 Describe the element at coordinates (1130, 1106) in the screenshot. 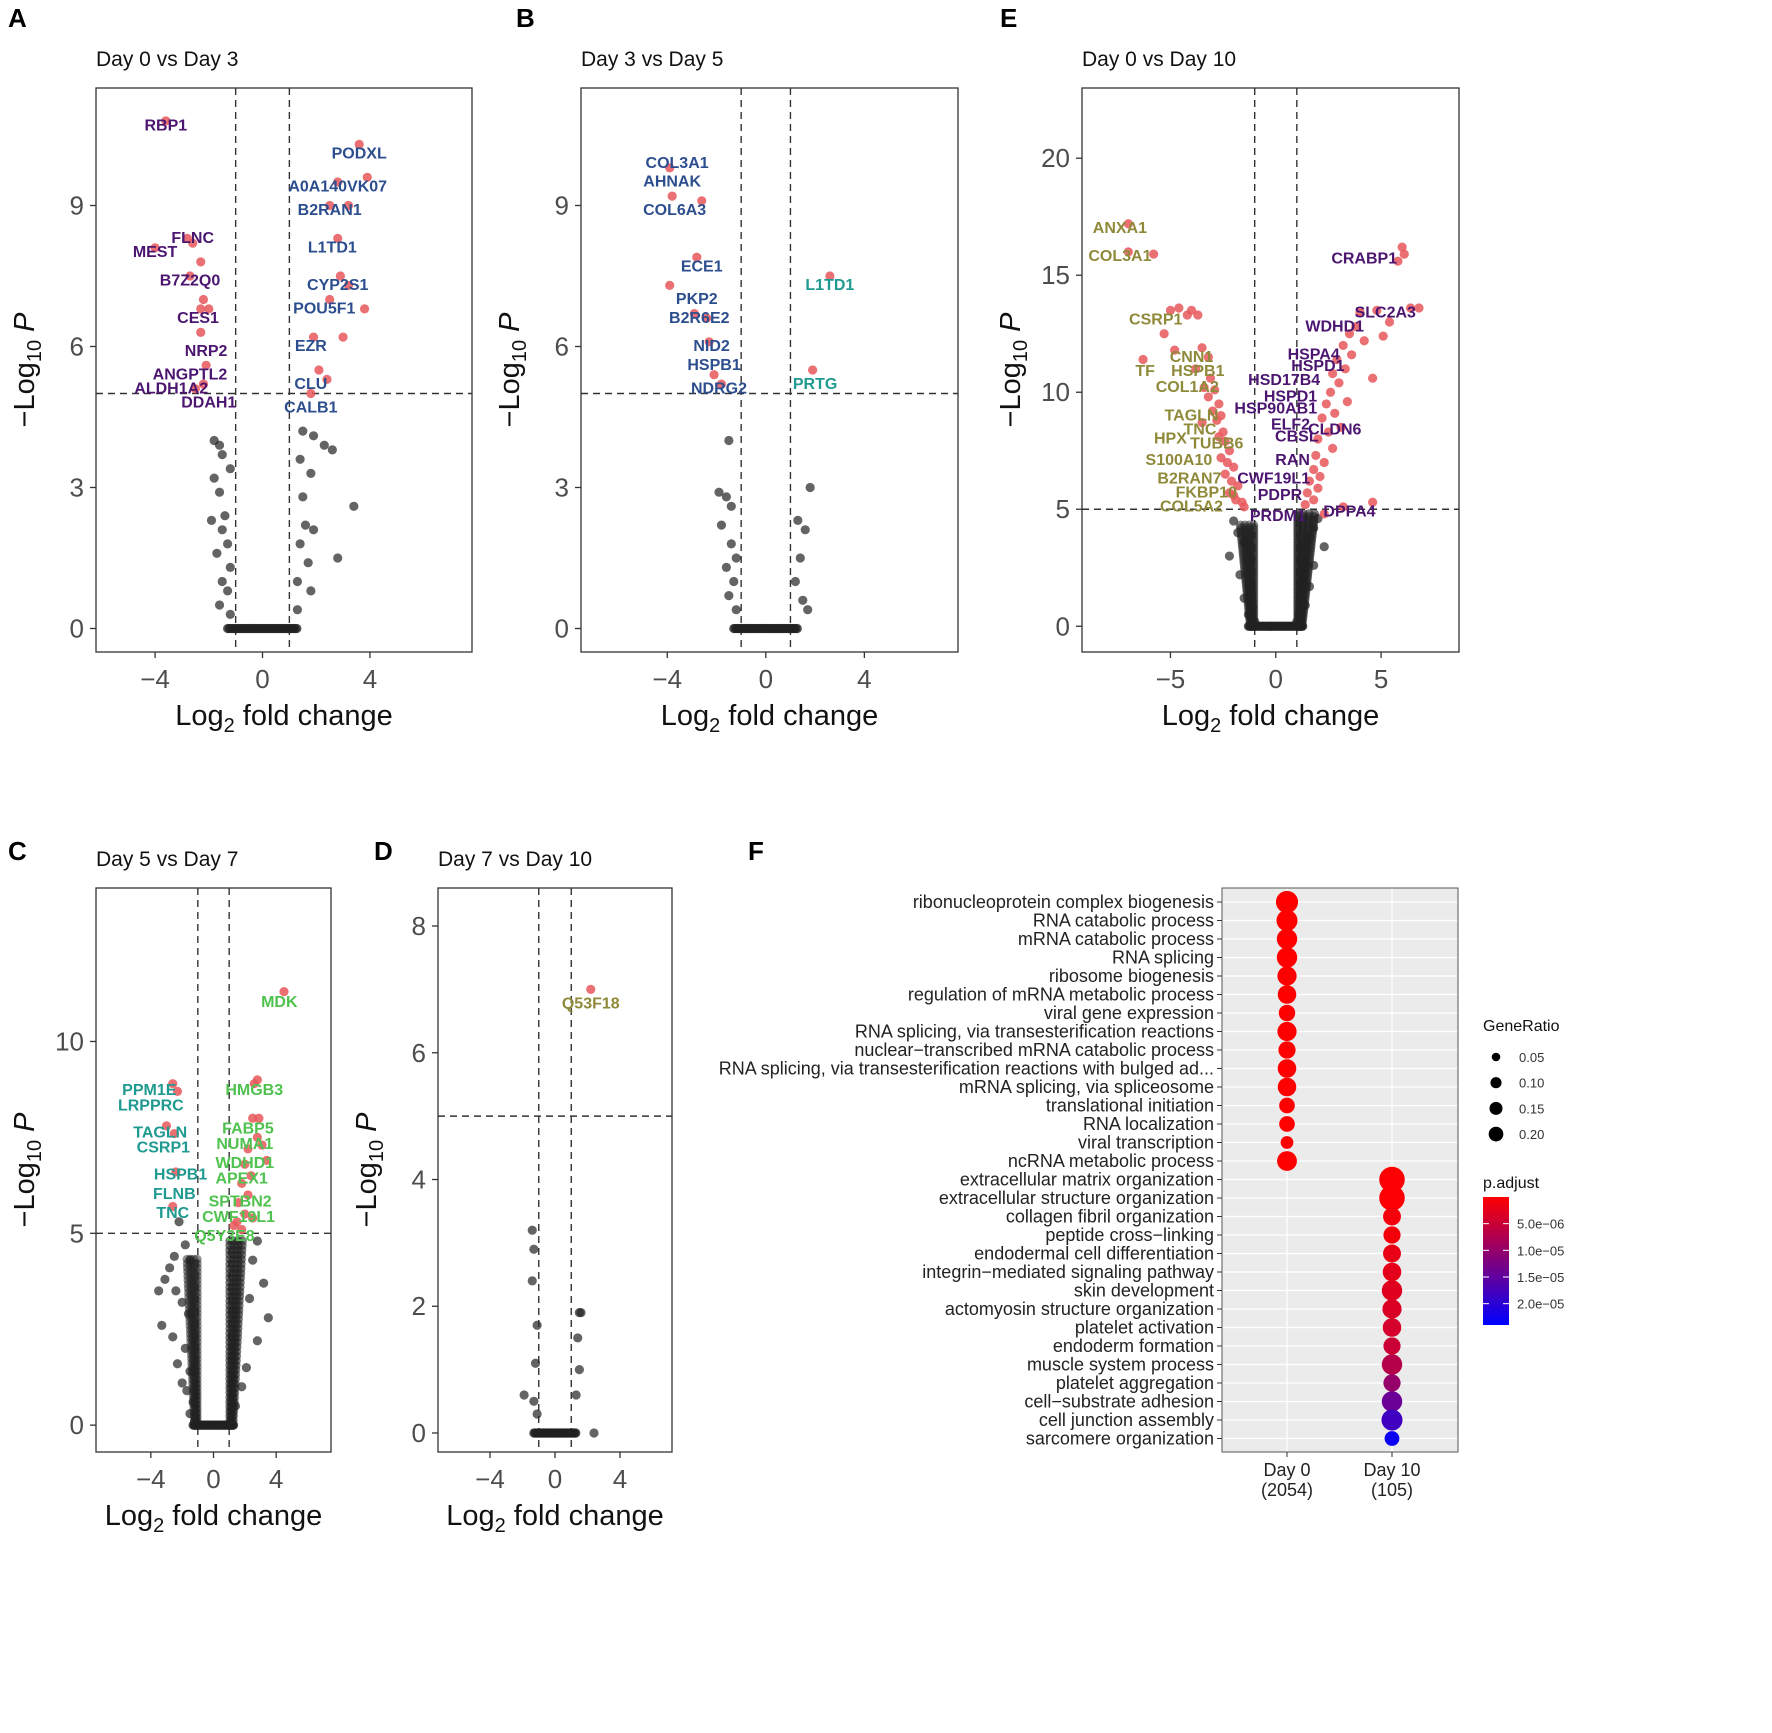

I see `go-term-label: translational initiation` at that location.